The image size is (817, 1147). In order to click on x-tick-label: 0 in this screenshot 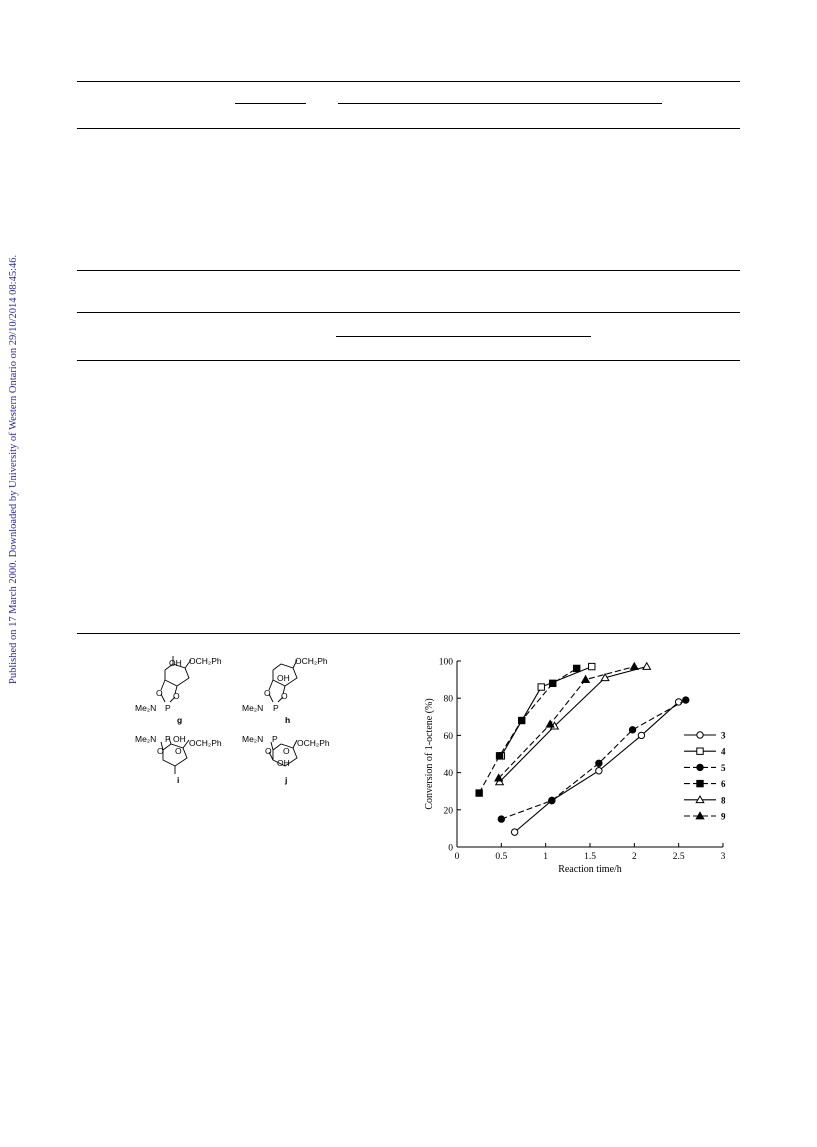, I will do `click(457, 857)`.